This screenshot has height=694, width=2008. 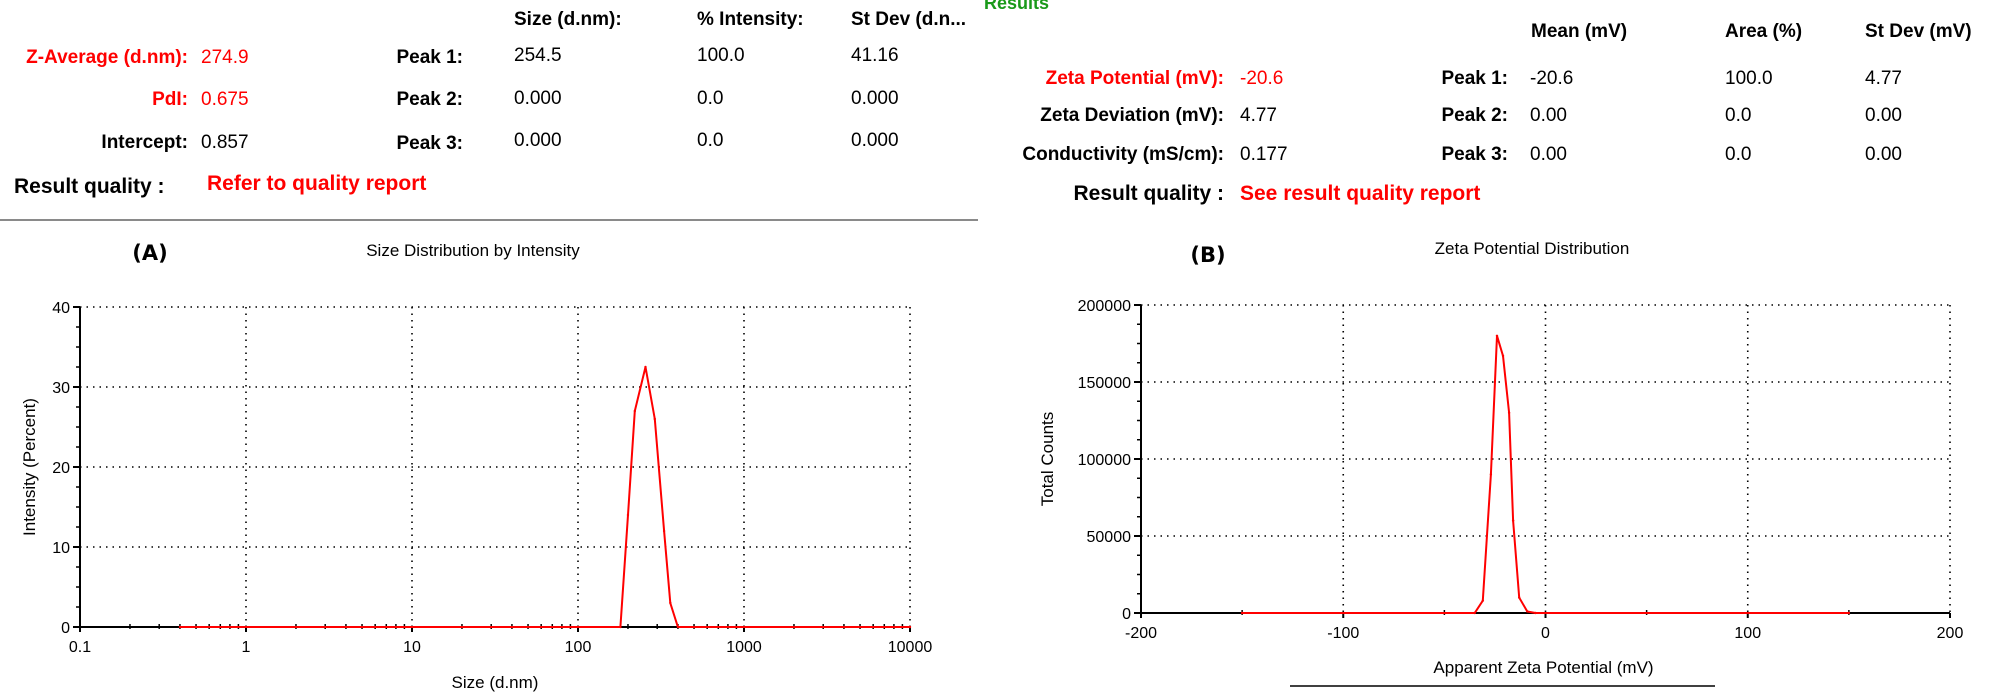 I want to click on size-ytick-label-2: 20, so click(x=61, y=468).